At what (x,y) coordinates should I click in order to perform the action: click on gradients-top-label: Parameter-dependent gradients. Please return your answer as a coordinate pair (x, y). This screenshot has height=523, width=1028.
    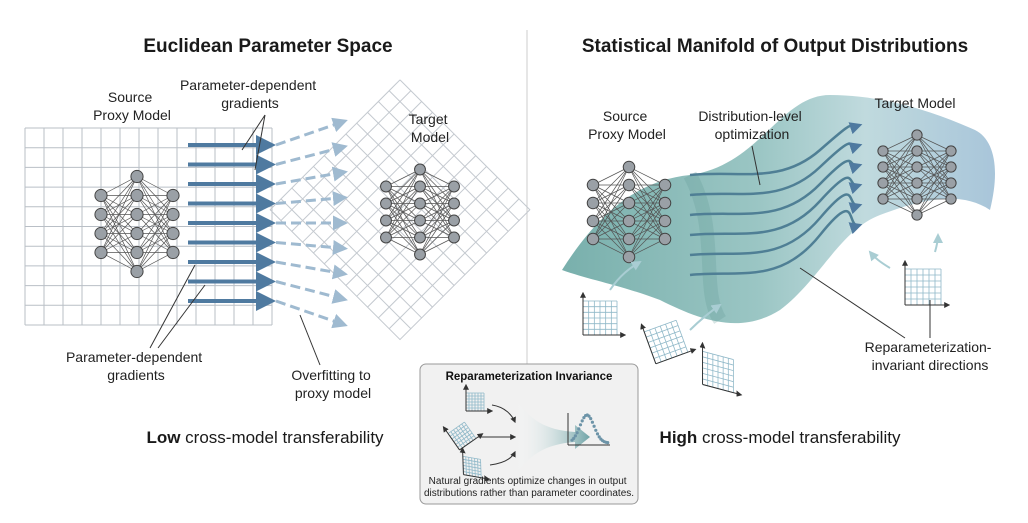
    Looking at the image, I should click on (250, 94).